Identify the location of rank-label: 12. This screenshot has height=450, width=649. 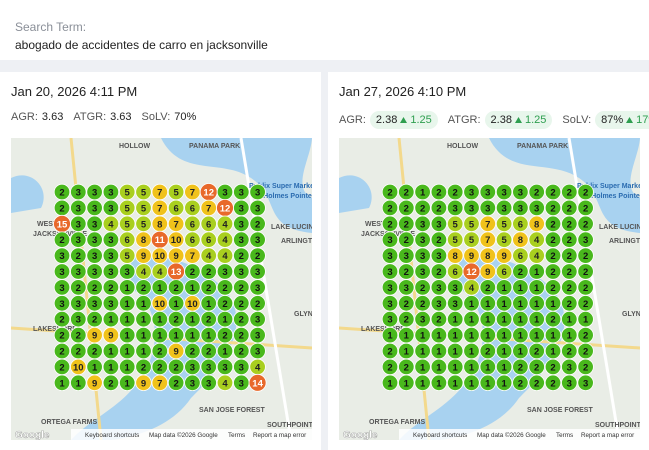
(208, 193).